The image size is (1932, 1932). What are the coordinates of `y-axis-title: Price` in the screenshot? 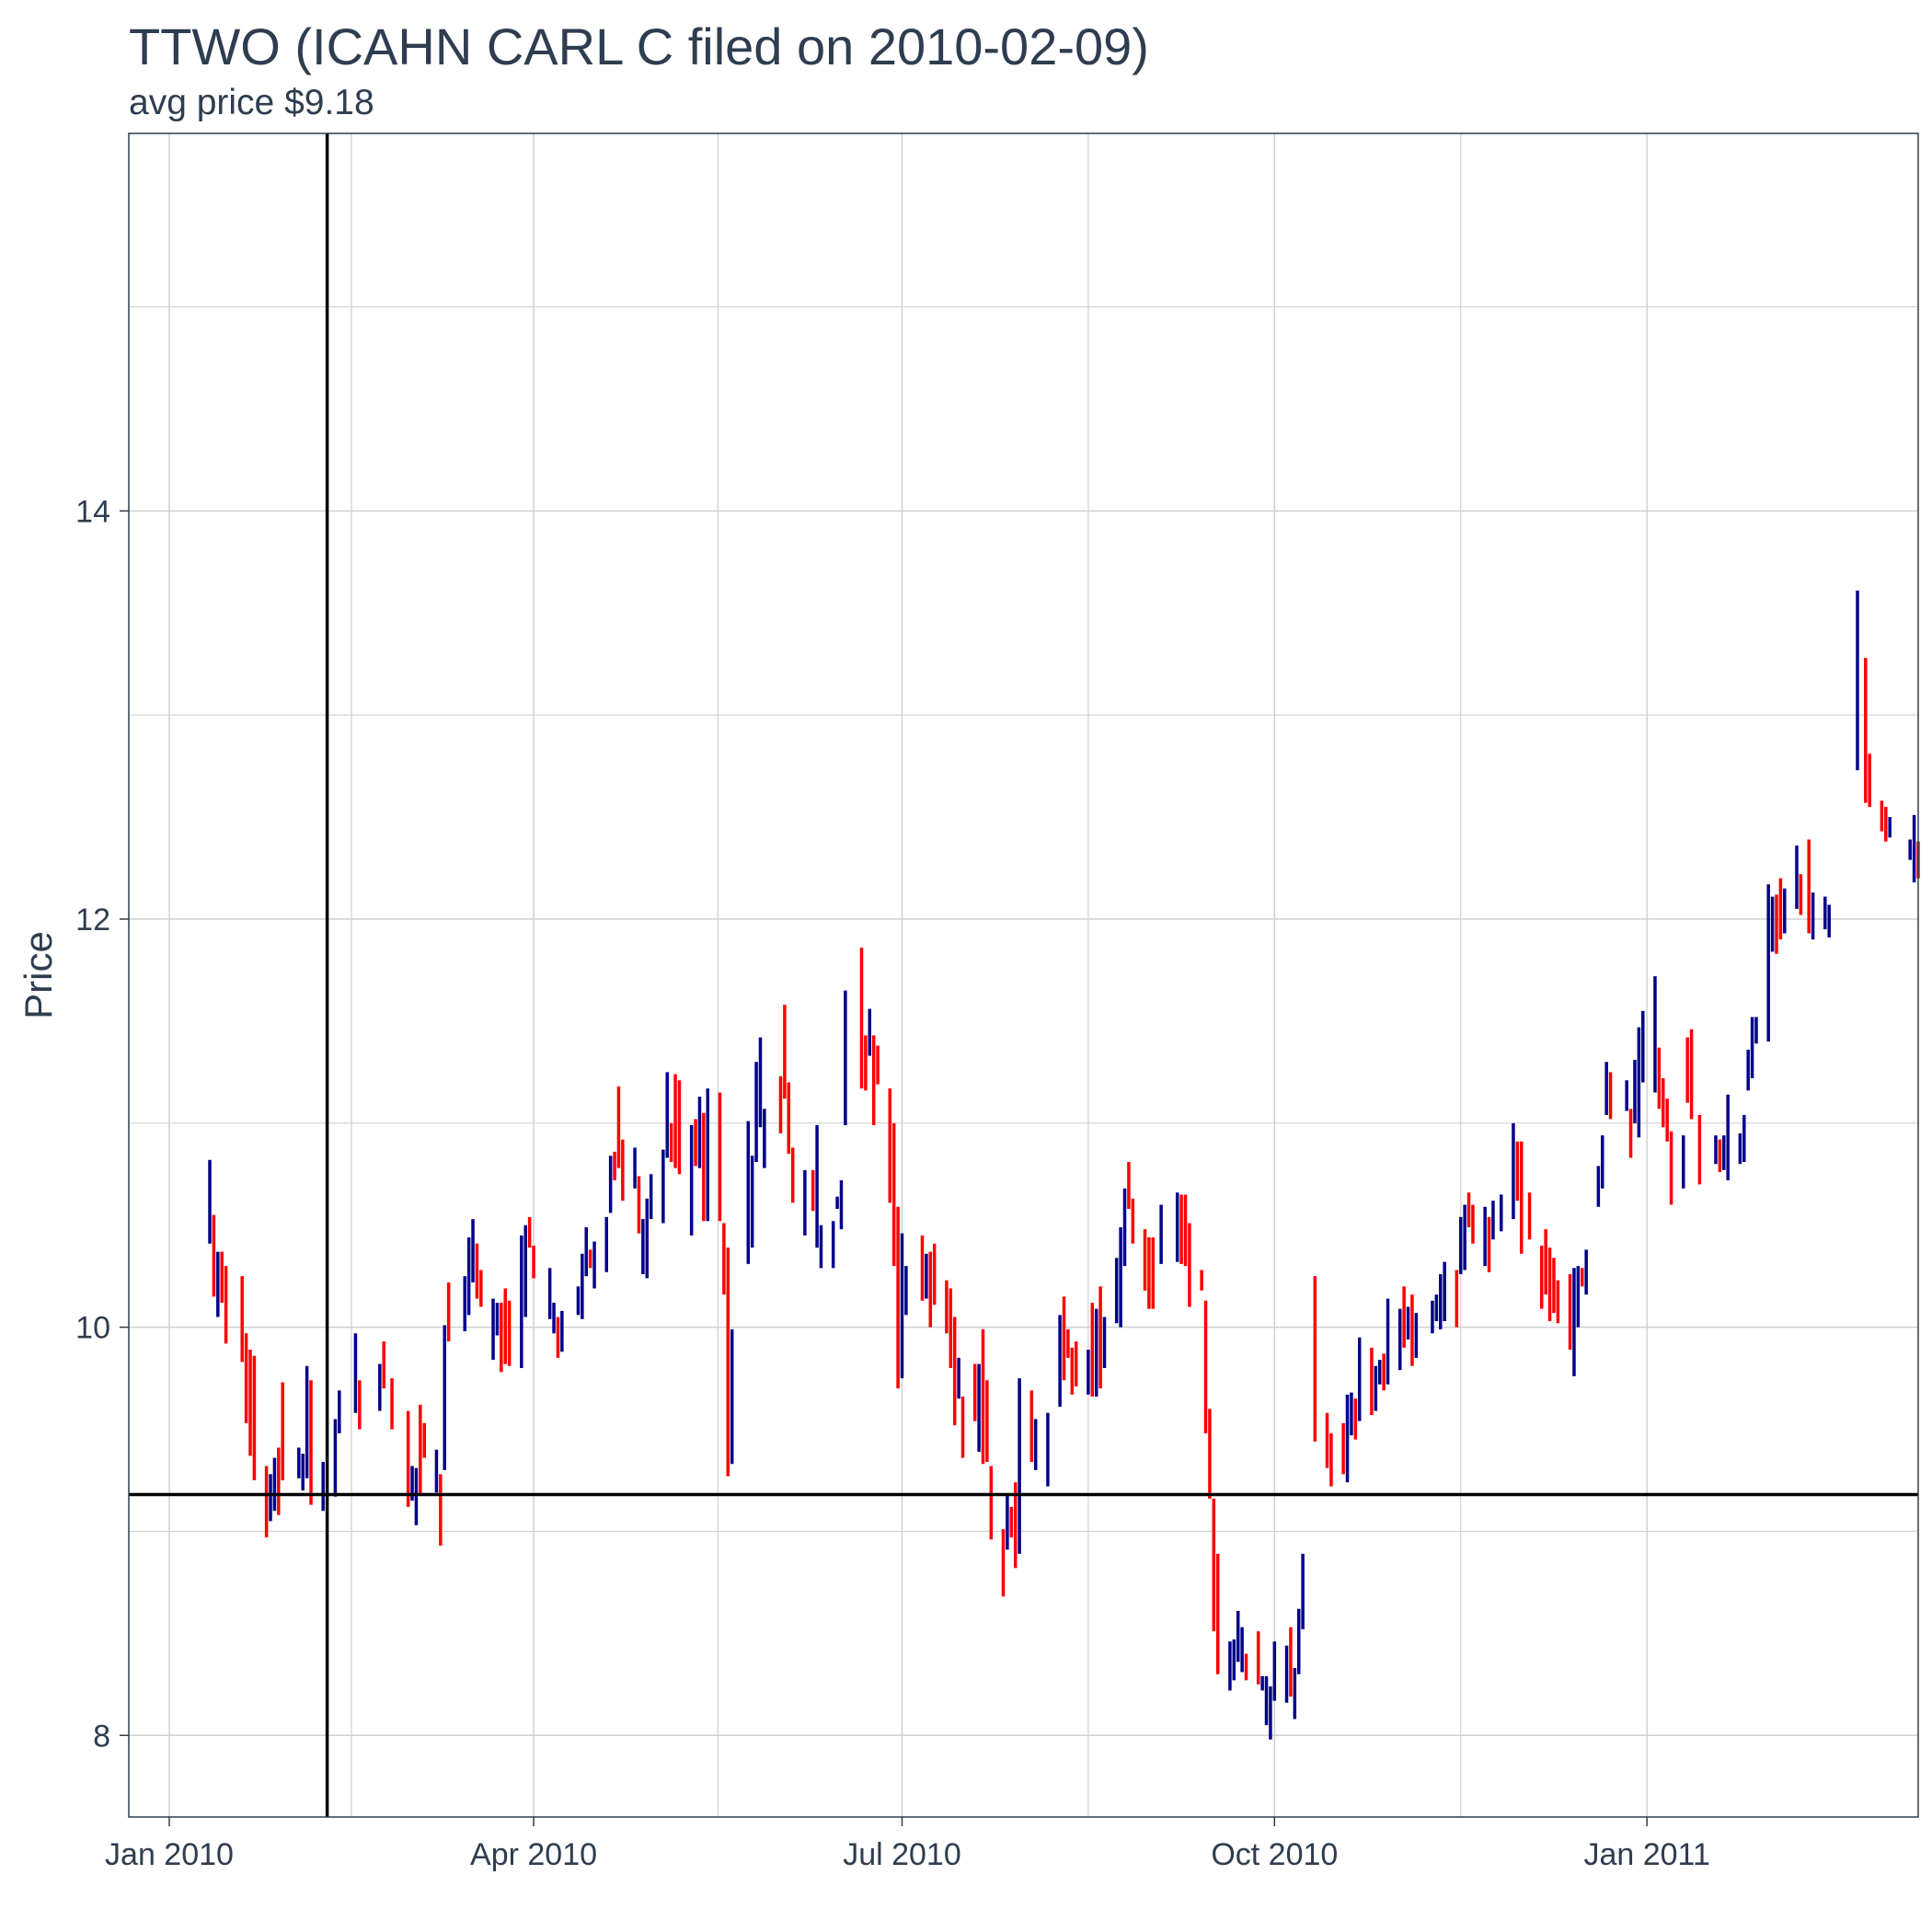 It's located at (38, 975).